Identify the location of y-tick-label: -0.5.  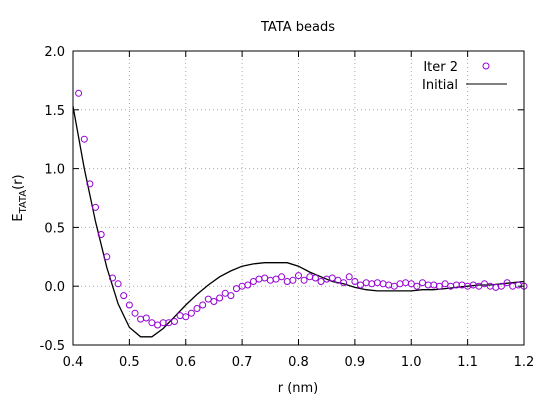
(52, 346).